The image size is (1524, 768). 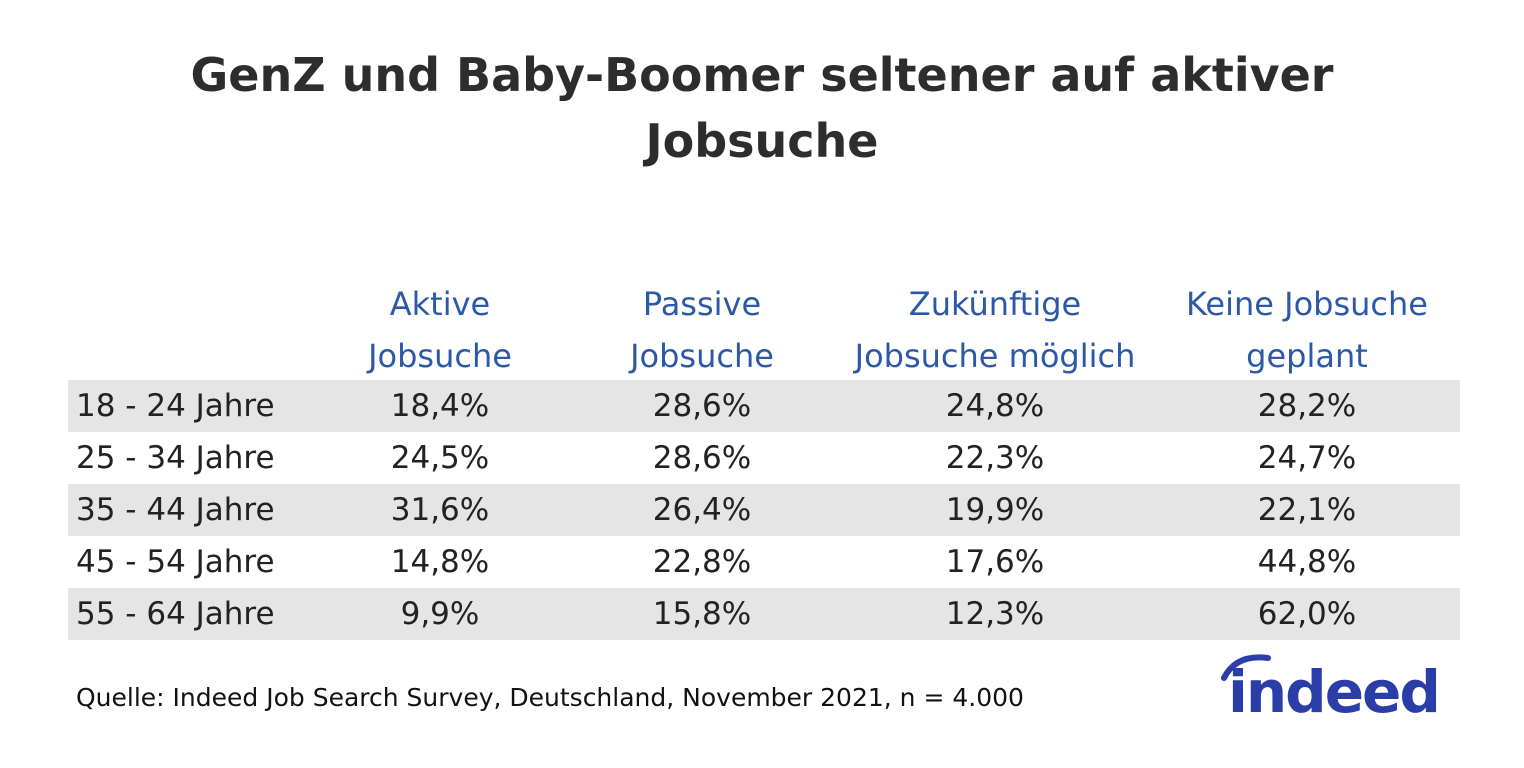 What do you see at coordinates (764, 562) in the screenshot?
I see `table-row: 45 - 54 Jahre 14,8% 22,8% 17,6% 44,8%` at bounding box center [764, 562].